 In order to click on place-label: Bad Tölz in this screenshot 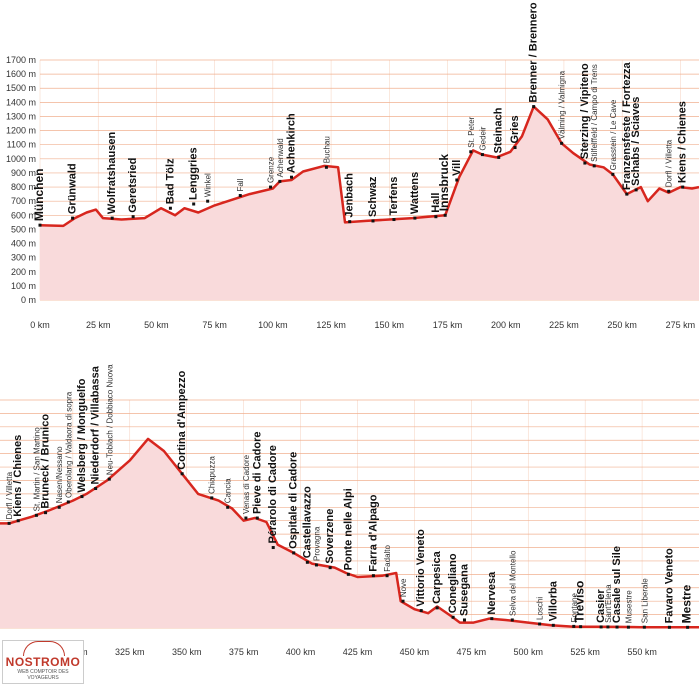, I will do `click(170, 181)`.